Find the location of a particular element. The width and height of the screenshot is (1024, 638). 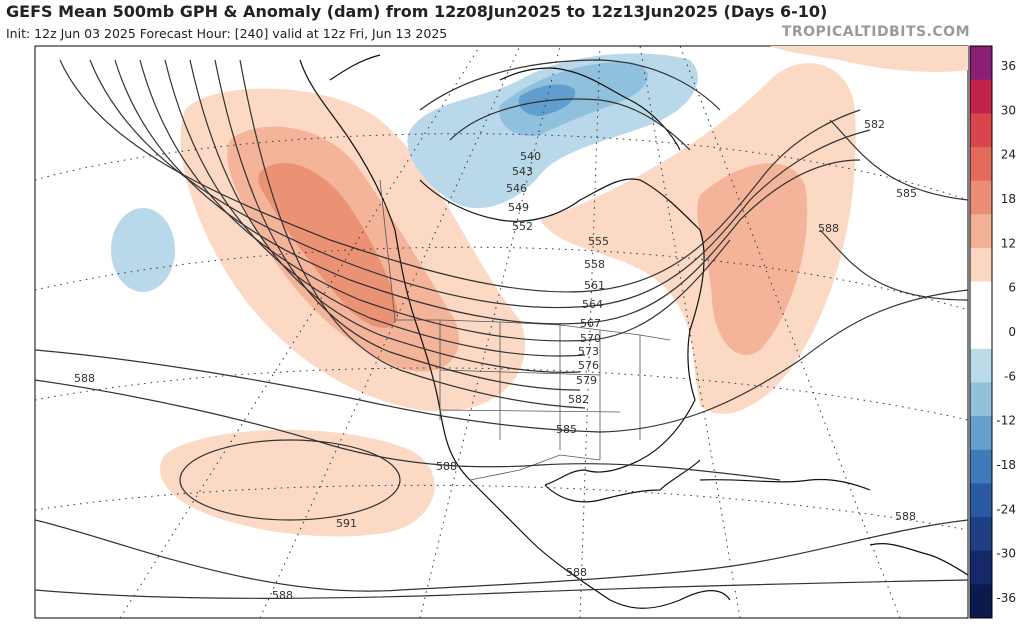

contour-label-588-east: 588 is located at coordinates (828, 228).